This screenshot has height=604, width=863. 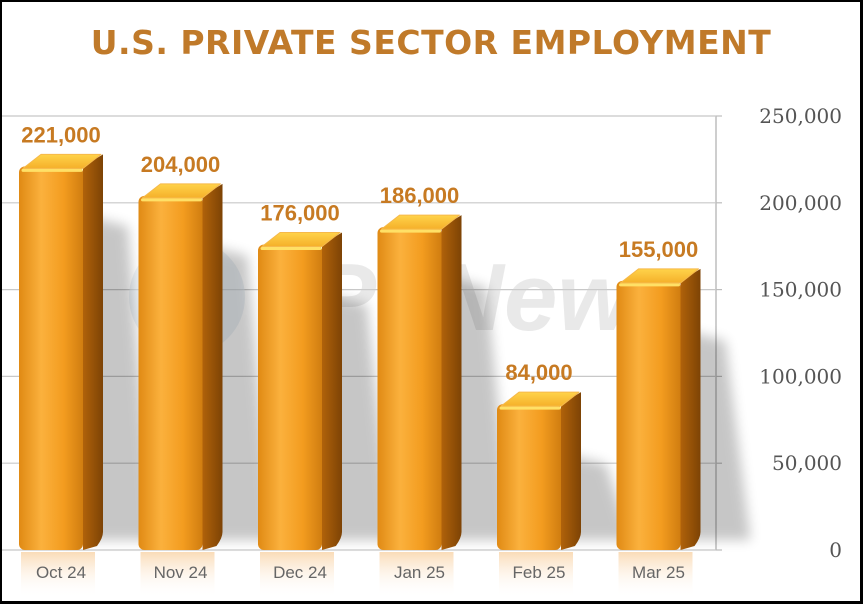 What do you see at coordinates (807, 463) in the screenshot?
I see `y-tick-label: 50,000` at bounding box center [807, 463].